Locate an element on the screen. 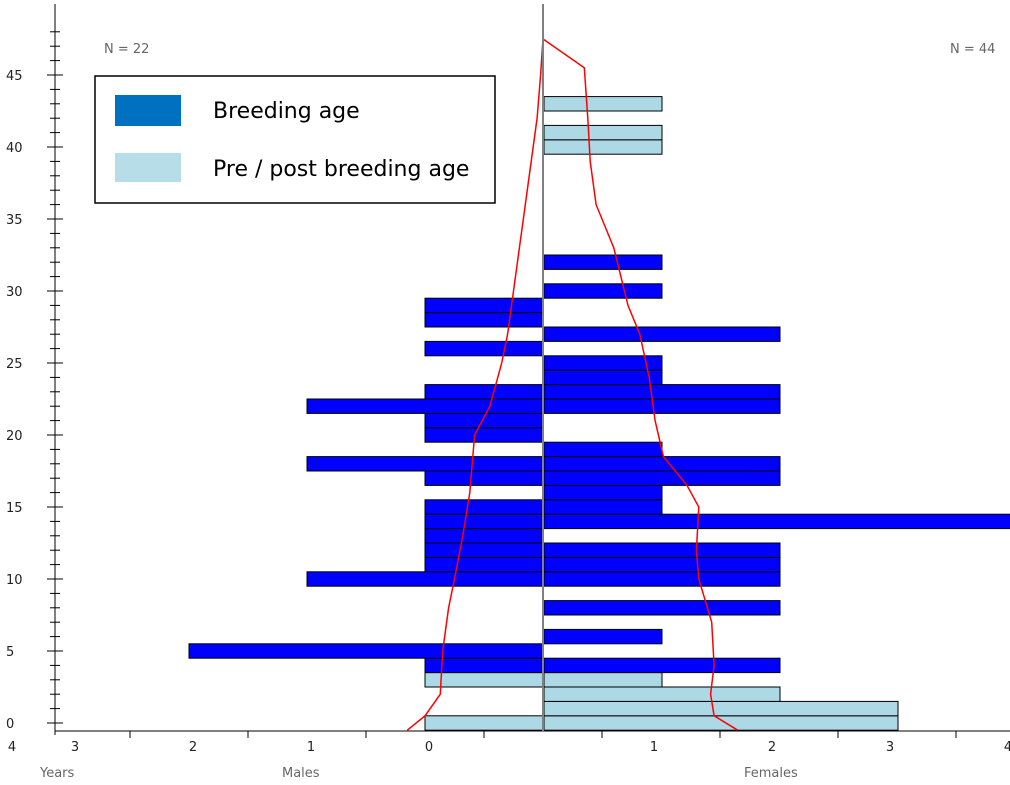 This screenshot has width=1010, height=785. x-tick-label-5: 1 is located at coordinates (654, 747).